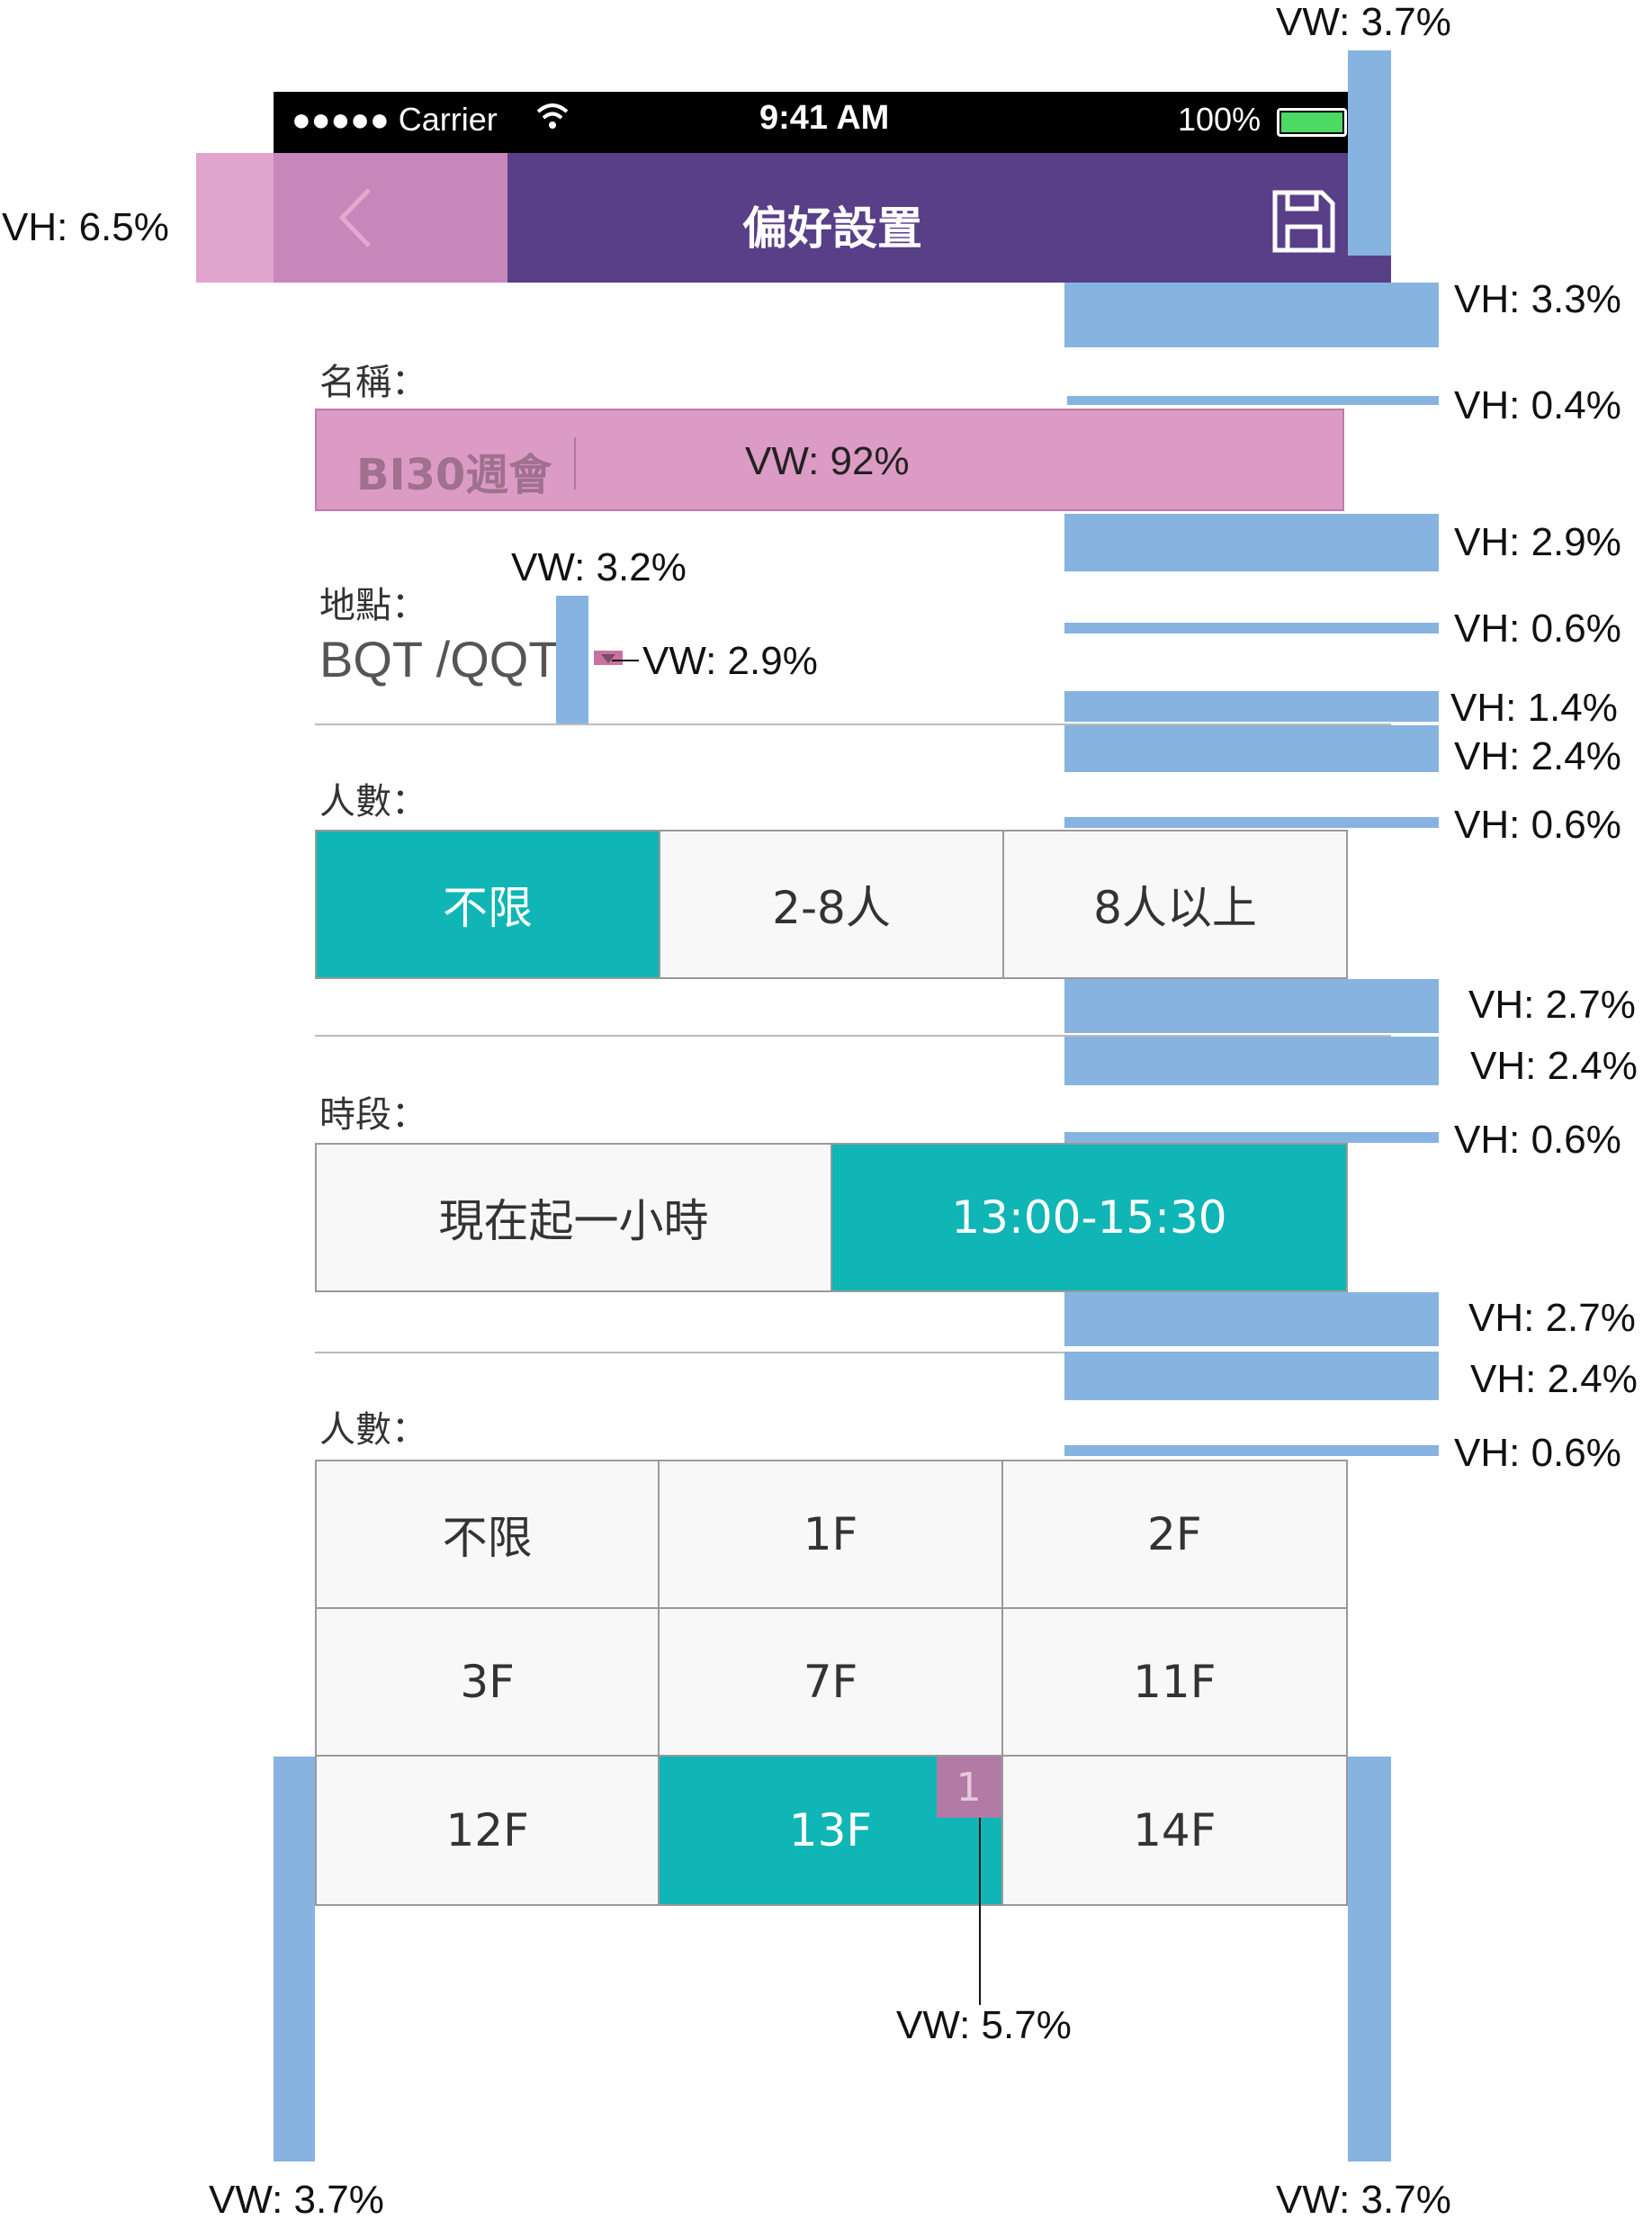 Image resolution: width=1652 pixels, height=2229 pixels. I want to click on back-button-area, so click(352, 218).